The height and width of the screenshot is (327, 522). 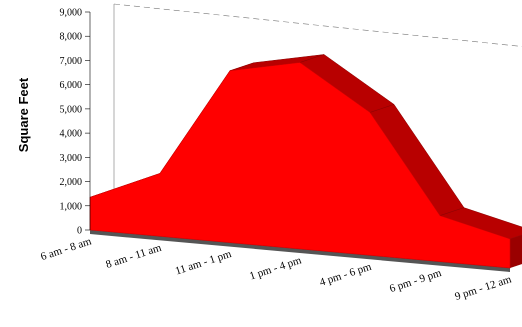 I want to click on y-tick-label: 2,000, so click(x=71, y=182).